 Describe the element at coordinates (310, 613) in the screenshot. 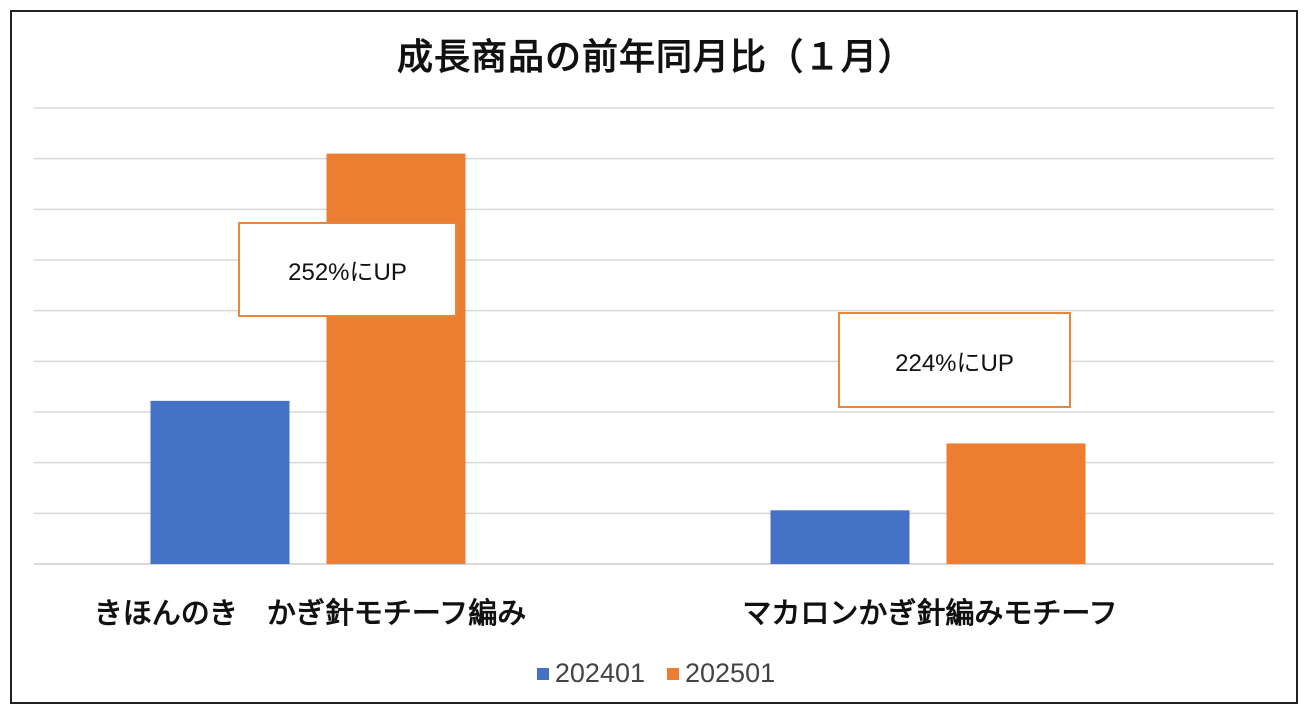

I see `category-label-kihonnoki: きほんのき かぎ針モチーフ編み` at that location.